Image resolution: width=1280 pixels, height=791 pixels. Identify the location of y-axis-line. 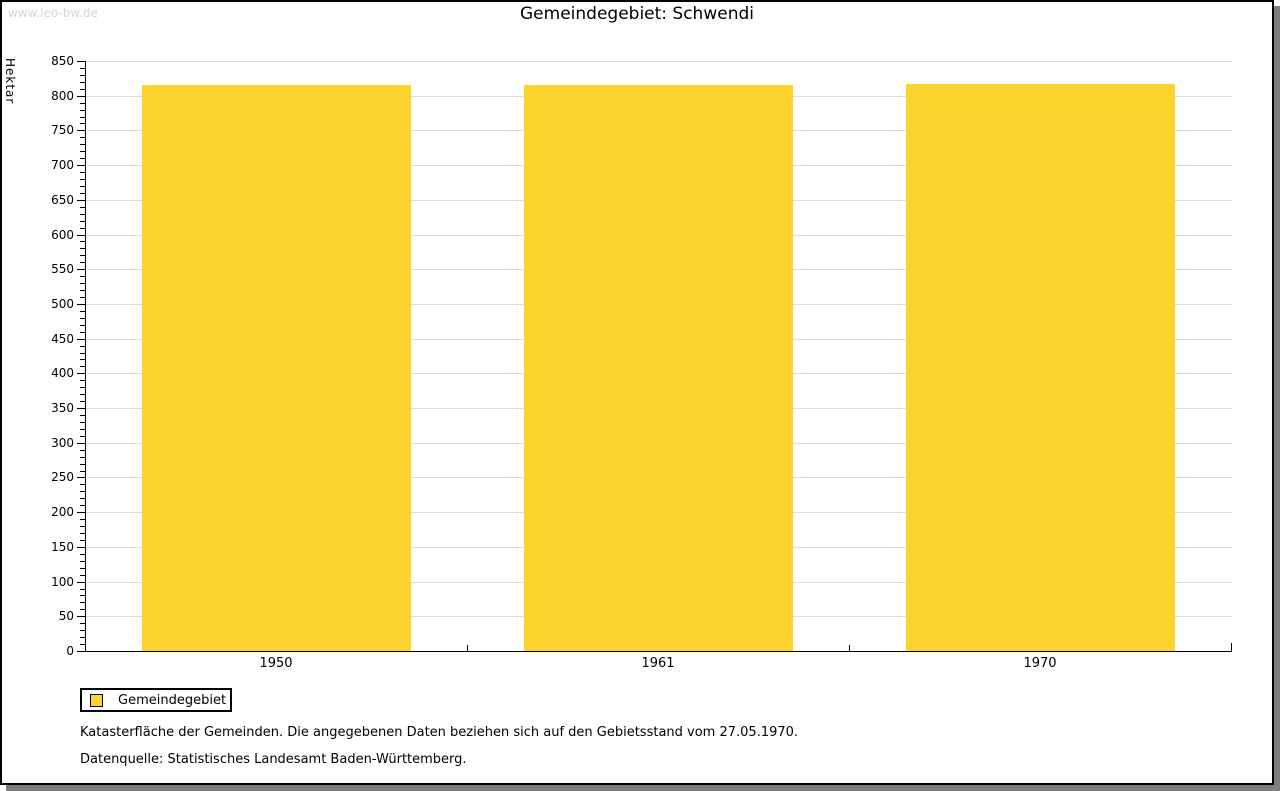
(85, 356).